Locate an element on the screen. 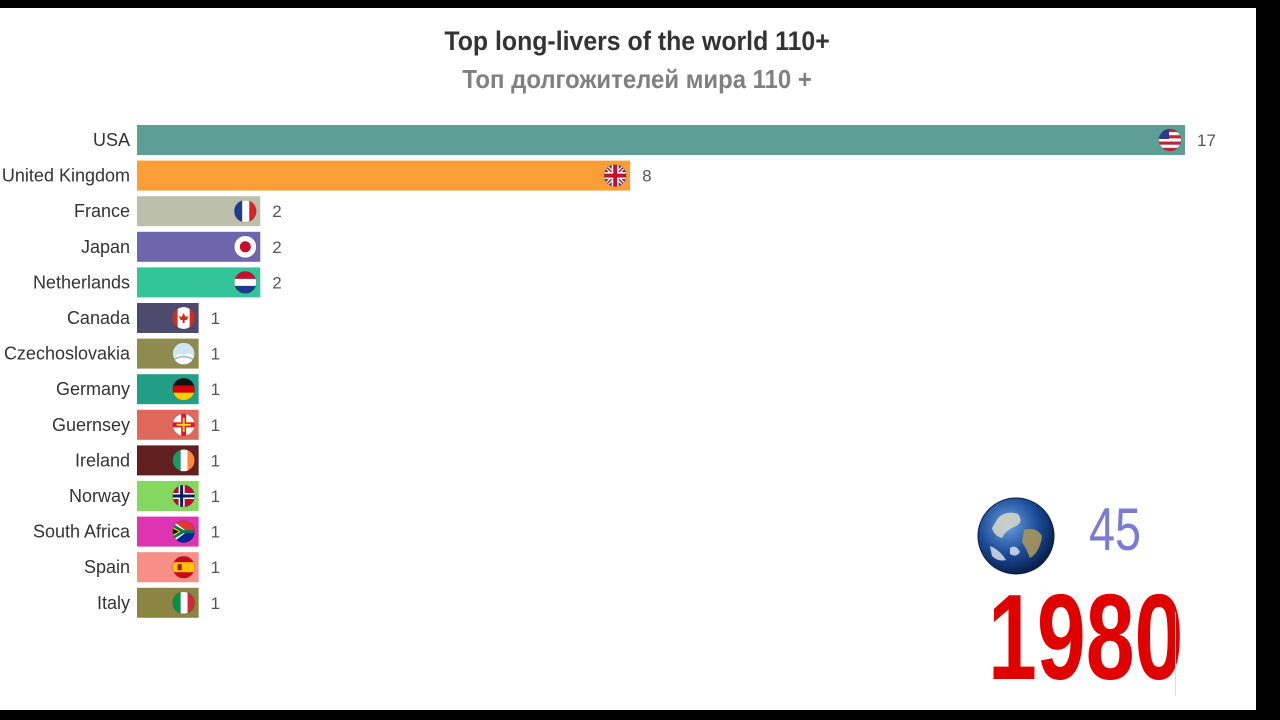 Image resolution: width=1280 pixels, height=720 pixels. category-label: Spain is located at coordinates (107, 567).